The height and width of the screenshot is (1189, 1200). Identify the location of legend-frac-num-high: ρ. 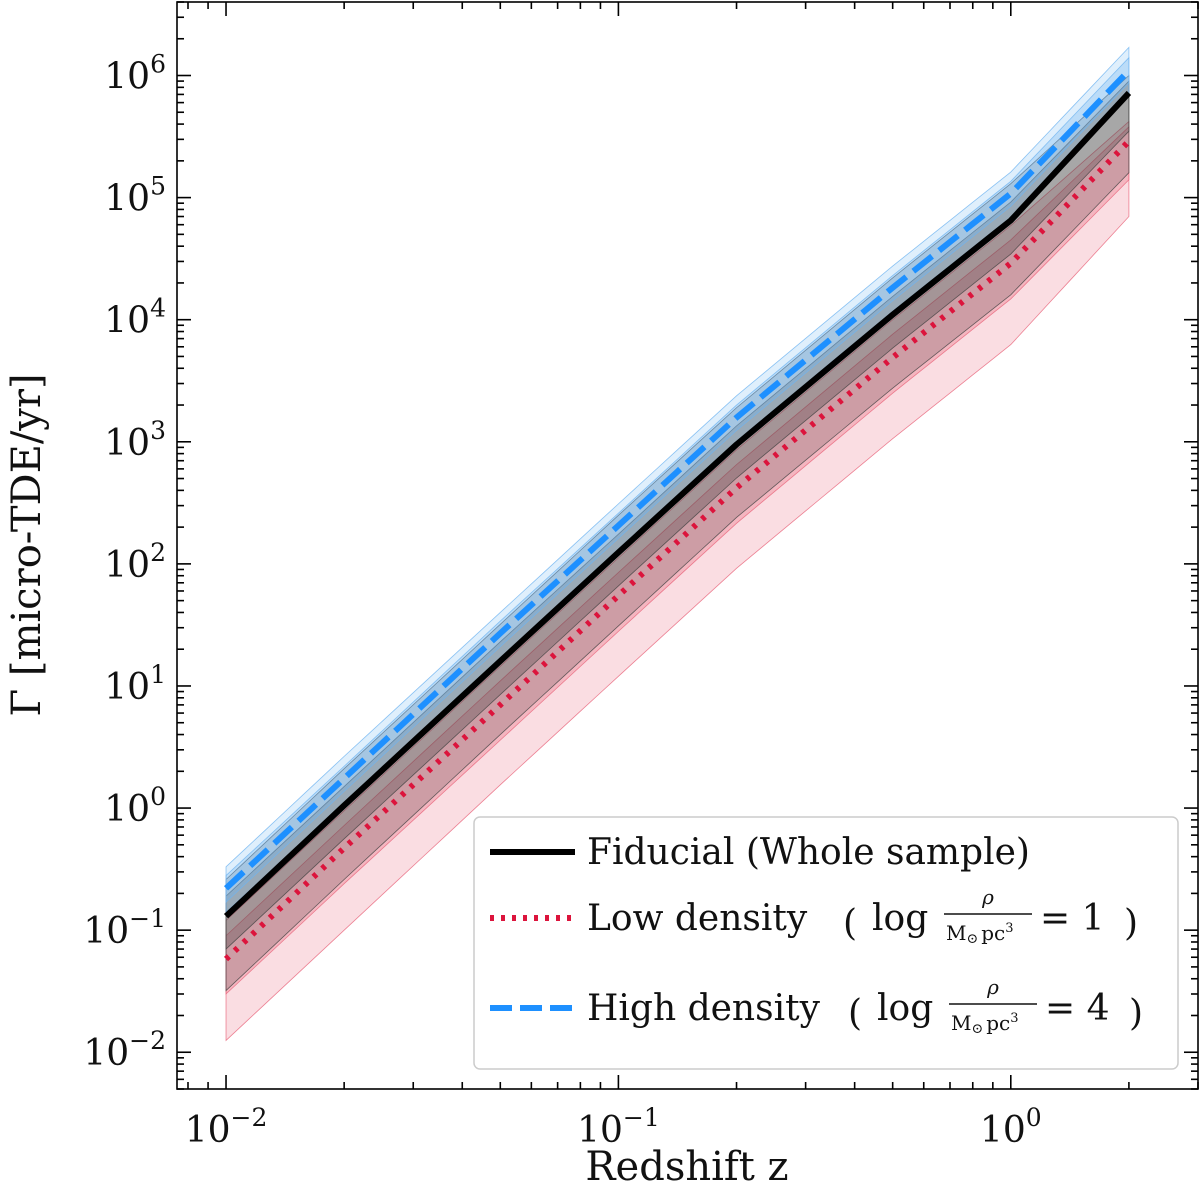
(992, 987).